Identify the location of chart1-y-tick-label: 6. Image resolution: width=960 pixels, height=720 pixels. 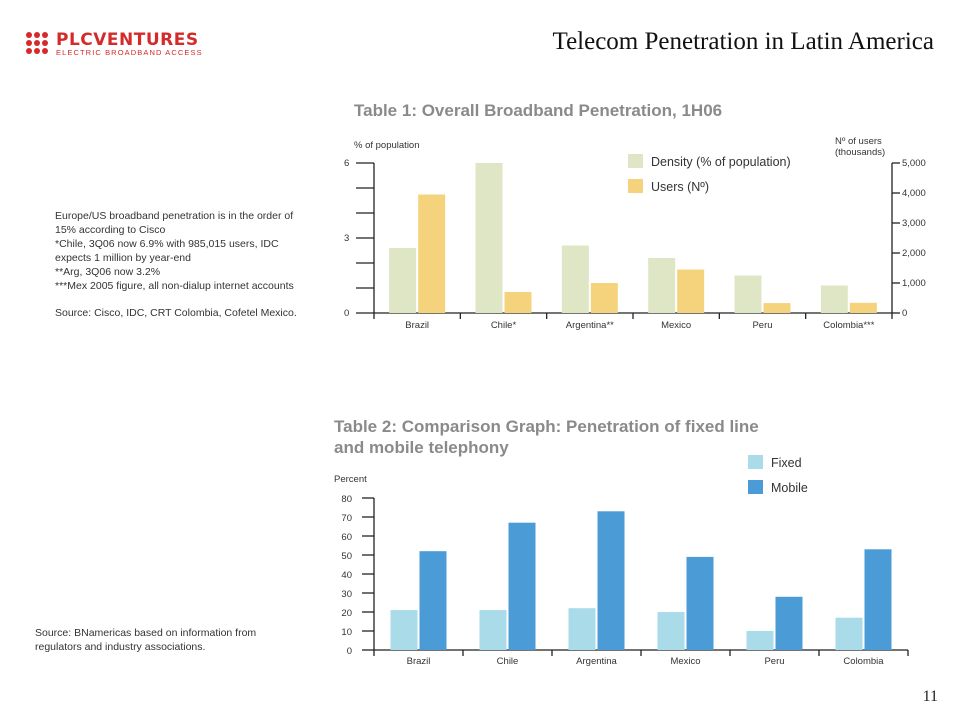
(346, 163).